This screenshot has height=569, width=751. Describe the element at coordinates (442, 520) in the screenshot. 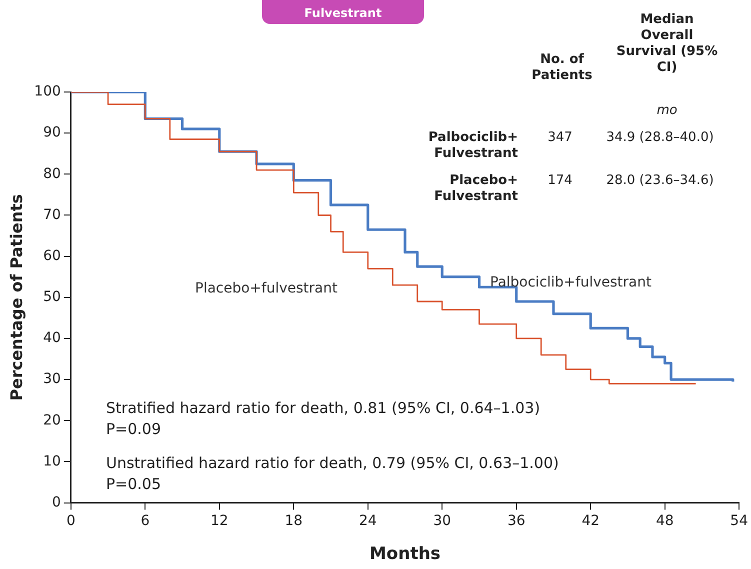

I see `x-tick-label: 30` at that location.